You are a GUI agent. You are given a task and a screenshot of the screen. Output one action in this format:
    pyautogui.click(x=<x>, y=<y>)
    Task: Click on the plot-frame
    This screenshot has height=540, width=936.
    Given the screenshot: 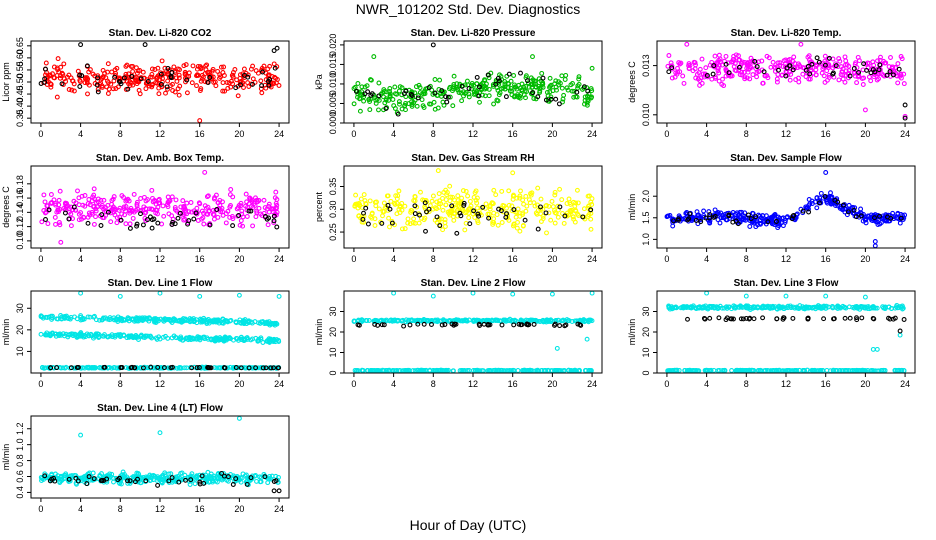 What is the action you would take?
    pyautogui.click(x=786, y=332)
    